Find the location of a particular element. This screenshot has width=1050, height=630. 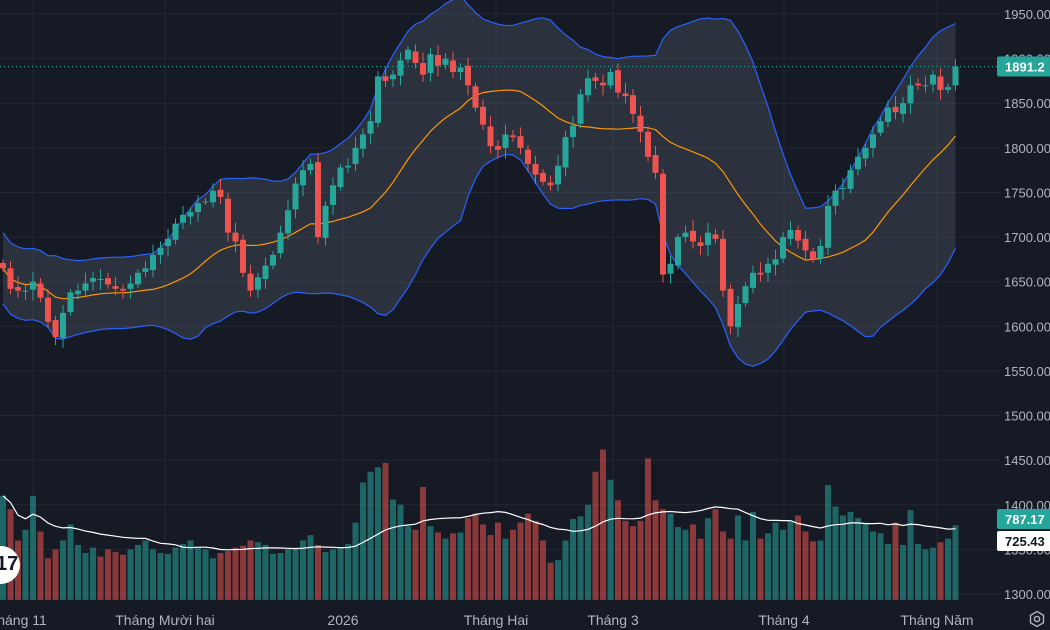

y-tick-label: 1850.00 is located at coordinates (1027, 103).